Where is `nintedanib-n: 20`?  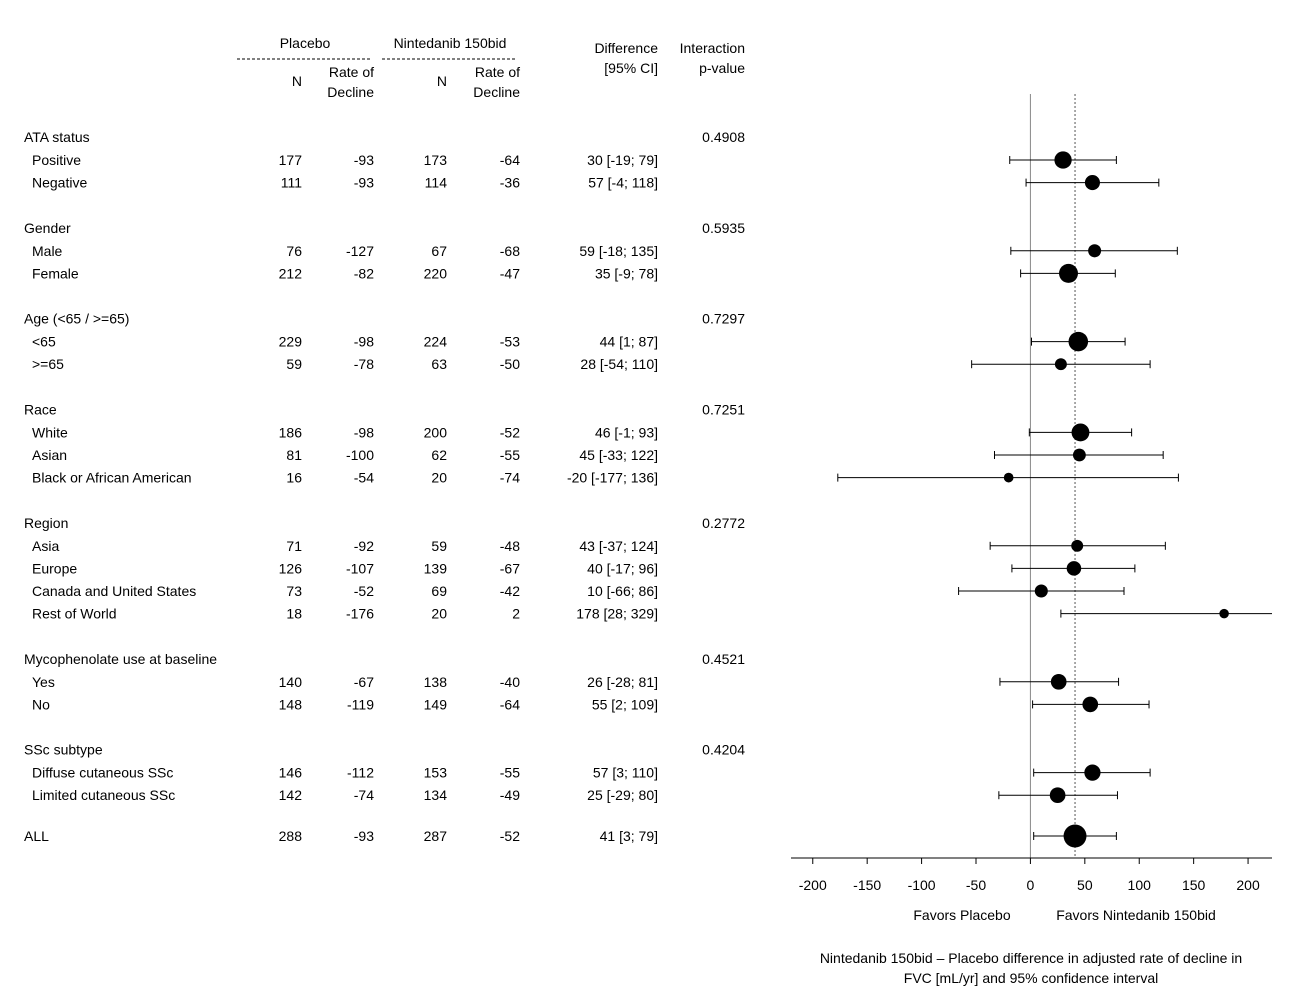 nintedanib-n: 20 is located at coordinates (439, 478).